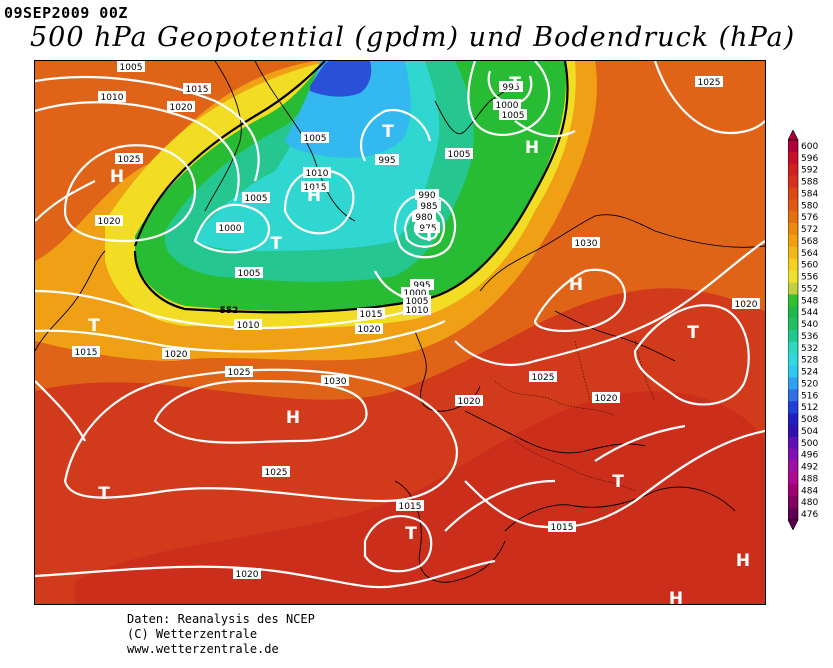  What do you see at coordinates (809, 373) in the screenshot?
I see `scale-tick-label: 524` at bounding box center [809, 373].